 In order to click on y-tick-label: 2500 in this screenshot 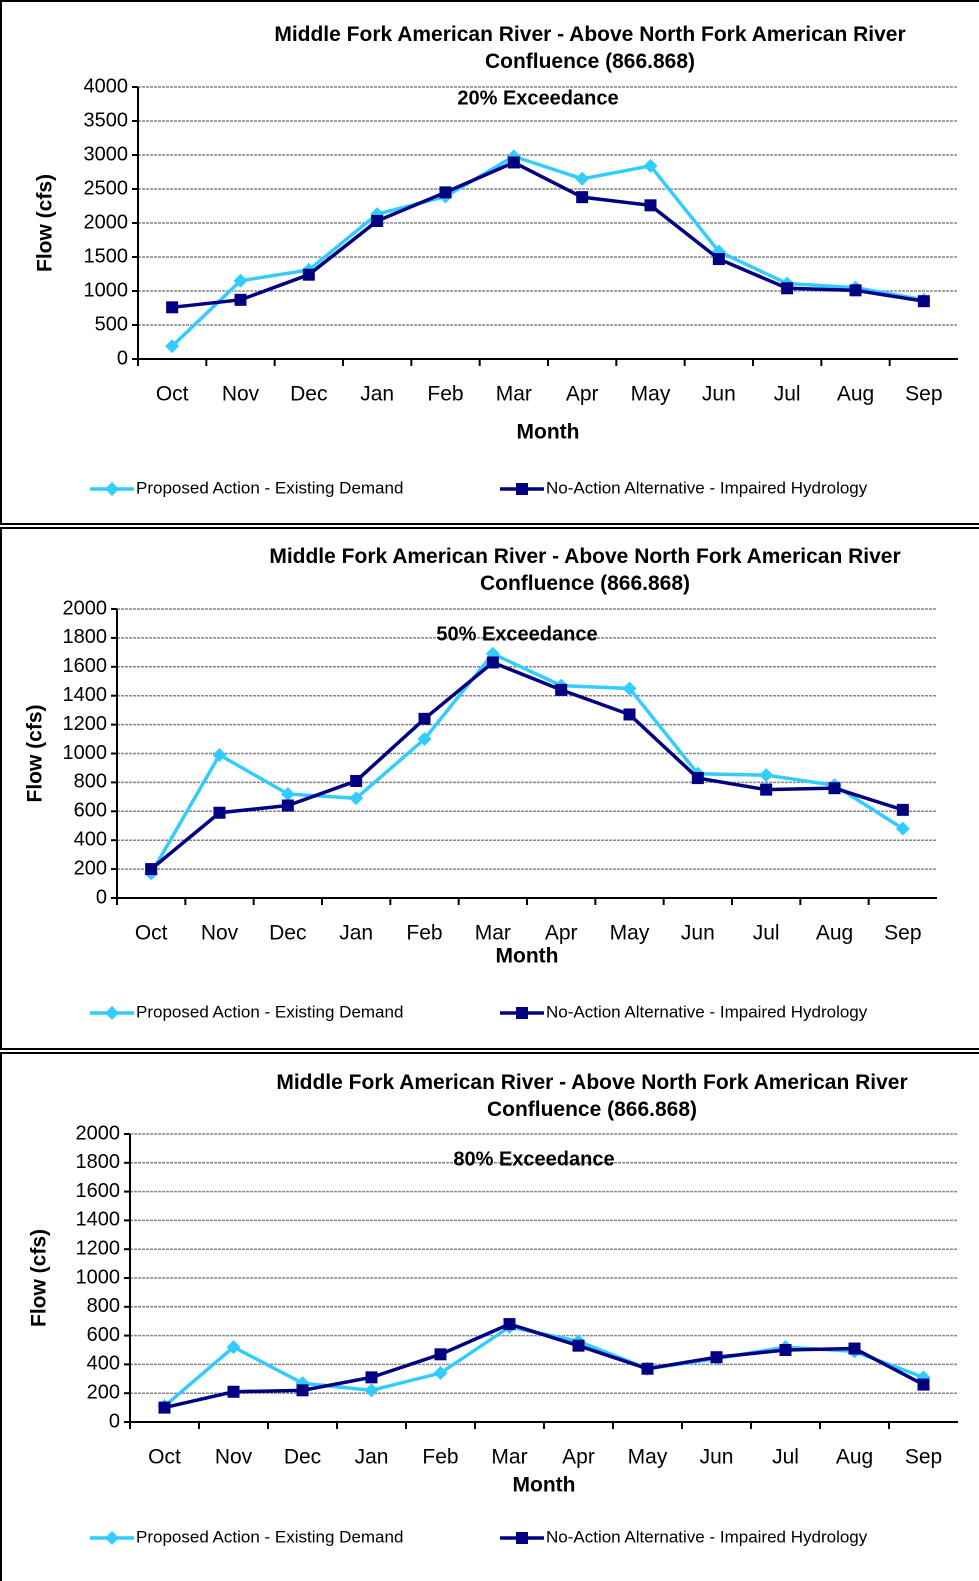, I will do `click(106, 188)`.